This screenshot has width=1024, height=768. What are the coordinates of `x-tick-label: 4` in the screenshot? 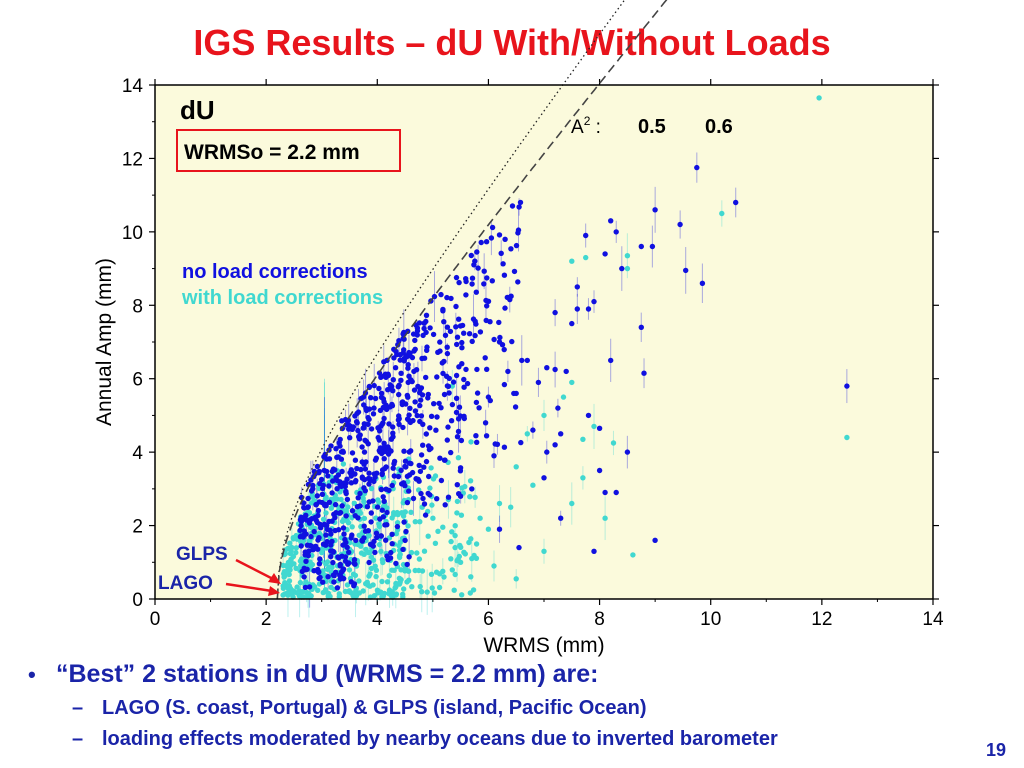 It's located at (377, 619).